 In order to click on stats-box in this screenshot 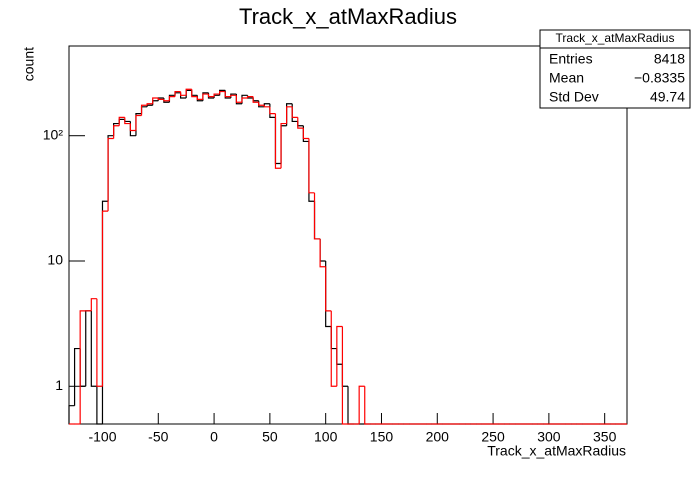, I will do `click(615, 69)`.